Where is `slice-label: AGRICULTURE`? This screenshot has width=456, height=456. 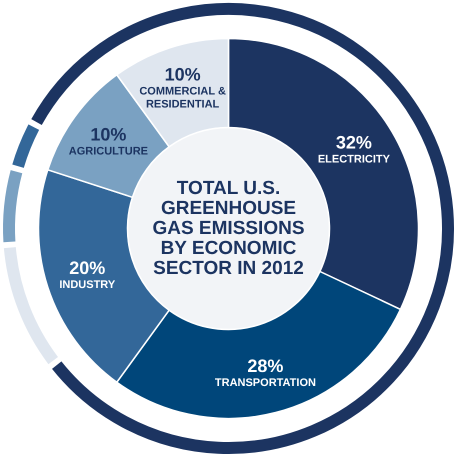
slice-label: AGRICULTURE is located at coordinates (108, 152).